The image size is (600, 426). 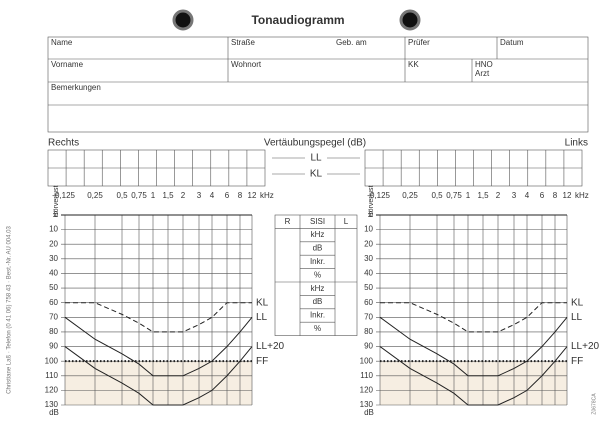 What do you see at coordinates (413, 64) in the screenshot?
I see `field-label: KK` at bounding box center [413, 64].